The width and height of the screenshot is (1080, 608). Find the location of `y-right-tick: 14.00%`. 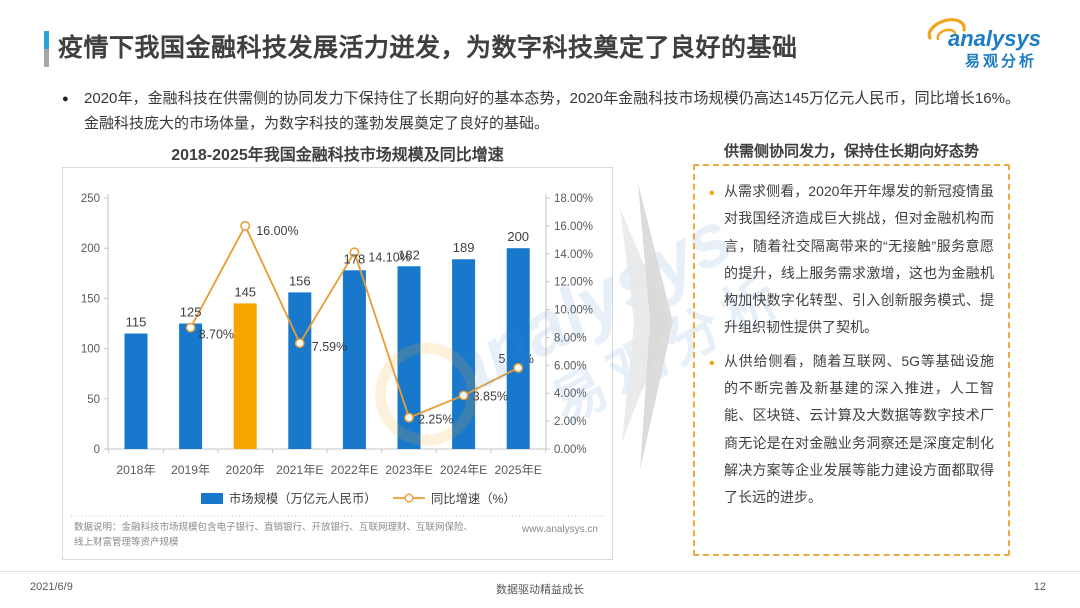

y-right-tick: 14.00% is located at coordinates (573, 255).